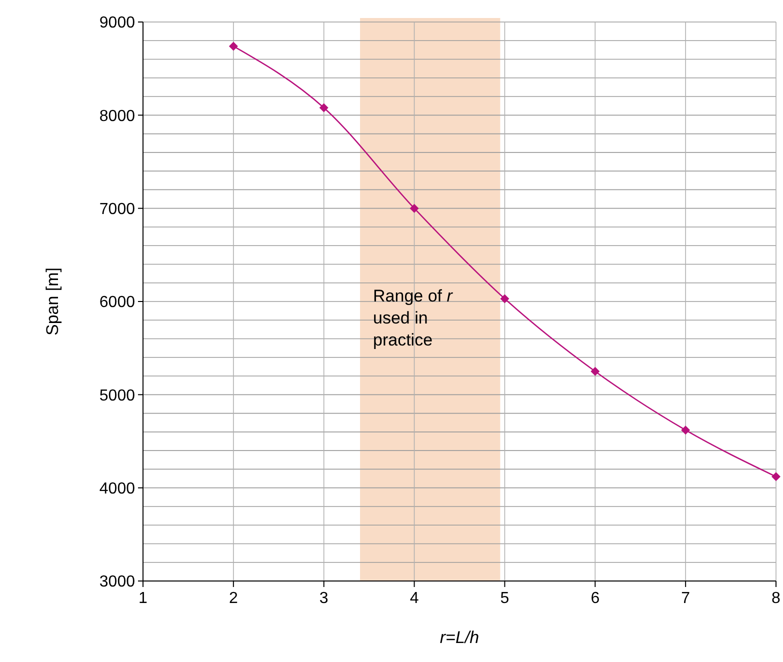 The height and width of the screenshot is (662, 783). Describe the element at coordinates (143, 598) in the screenshot. I see `x-tick-label: 1` at that location.